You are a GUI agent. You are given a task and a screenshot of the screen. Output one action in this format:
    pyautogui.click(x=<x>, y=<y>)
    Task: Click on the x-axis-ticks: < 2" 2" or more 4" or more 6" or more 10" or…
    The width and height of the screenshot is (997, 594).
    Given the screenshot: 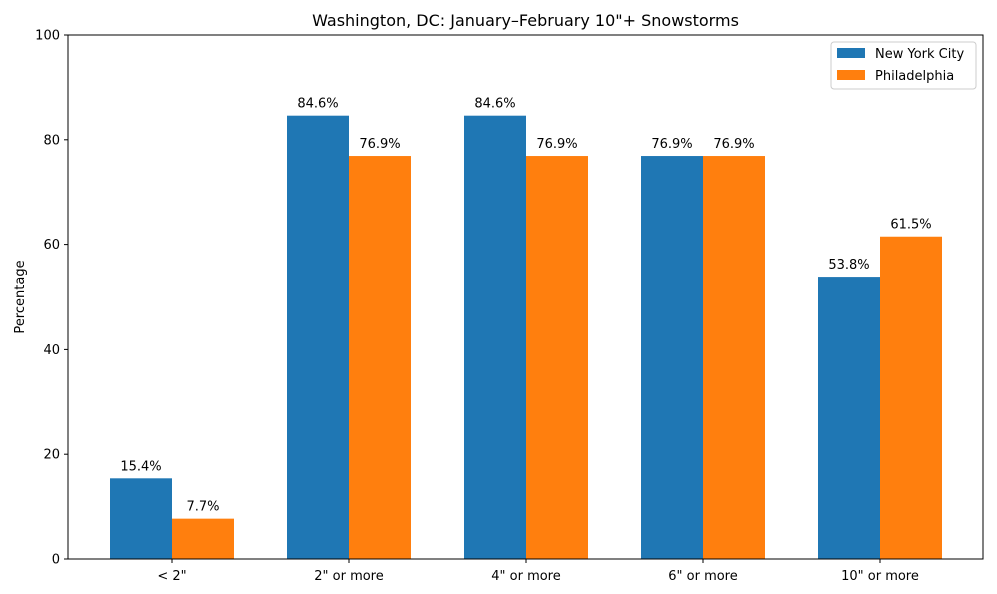 What is the action you would take?
    pyautogui.click(x=538, y=571)
    